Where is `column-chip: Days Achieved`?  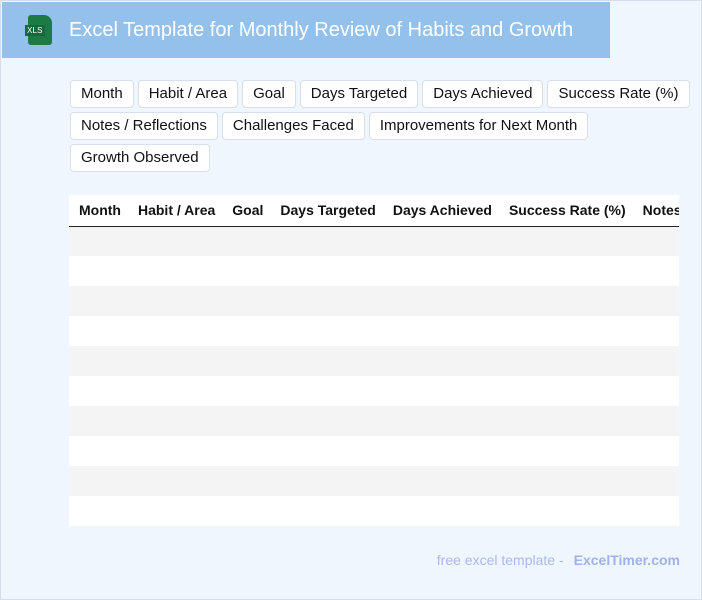 column-chip: Days Achieved is located at coordinates (483, 94).